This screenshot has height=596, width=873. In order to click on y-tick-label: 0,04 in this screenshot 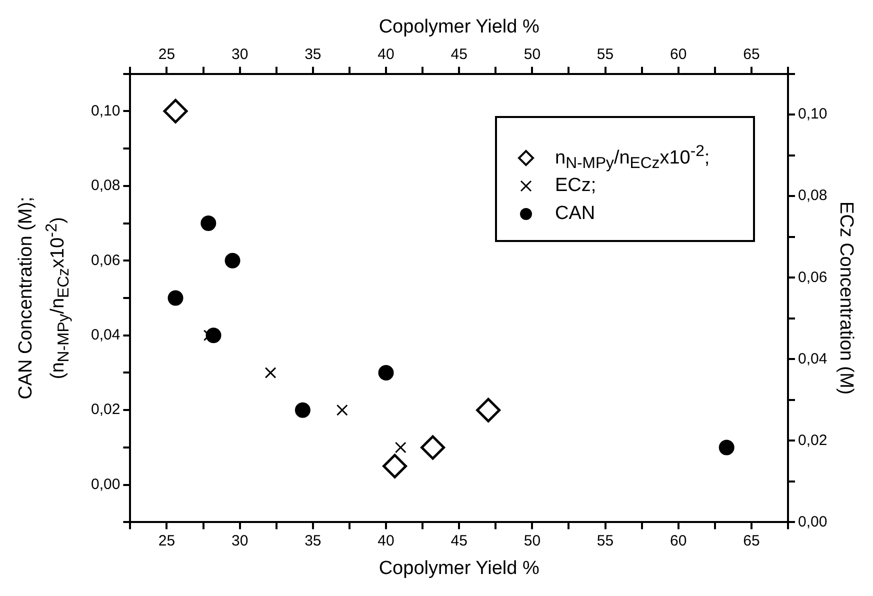, I will do `click(105, 335)`.